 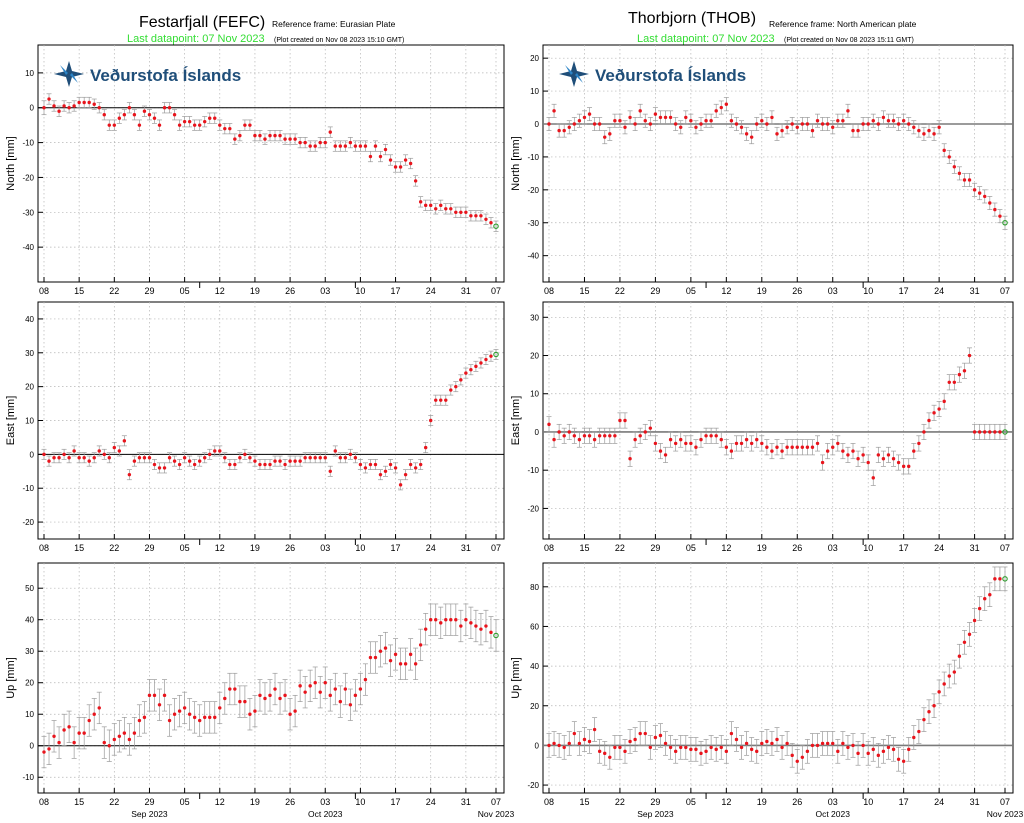 What do you see at coordinates (147, 74) in the screenshot?
I see `vedurstofa-logo: Veðurstofa Íslands` at bounding box center [147, 74].